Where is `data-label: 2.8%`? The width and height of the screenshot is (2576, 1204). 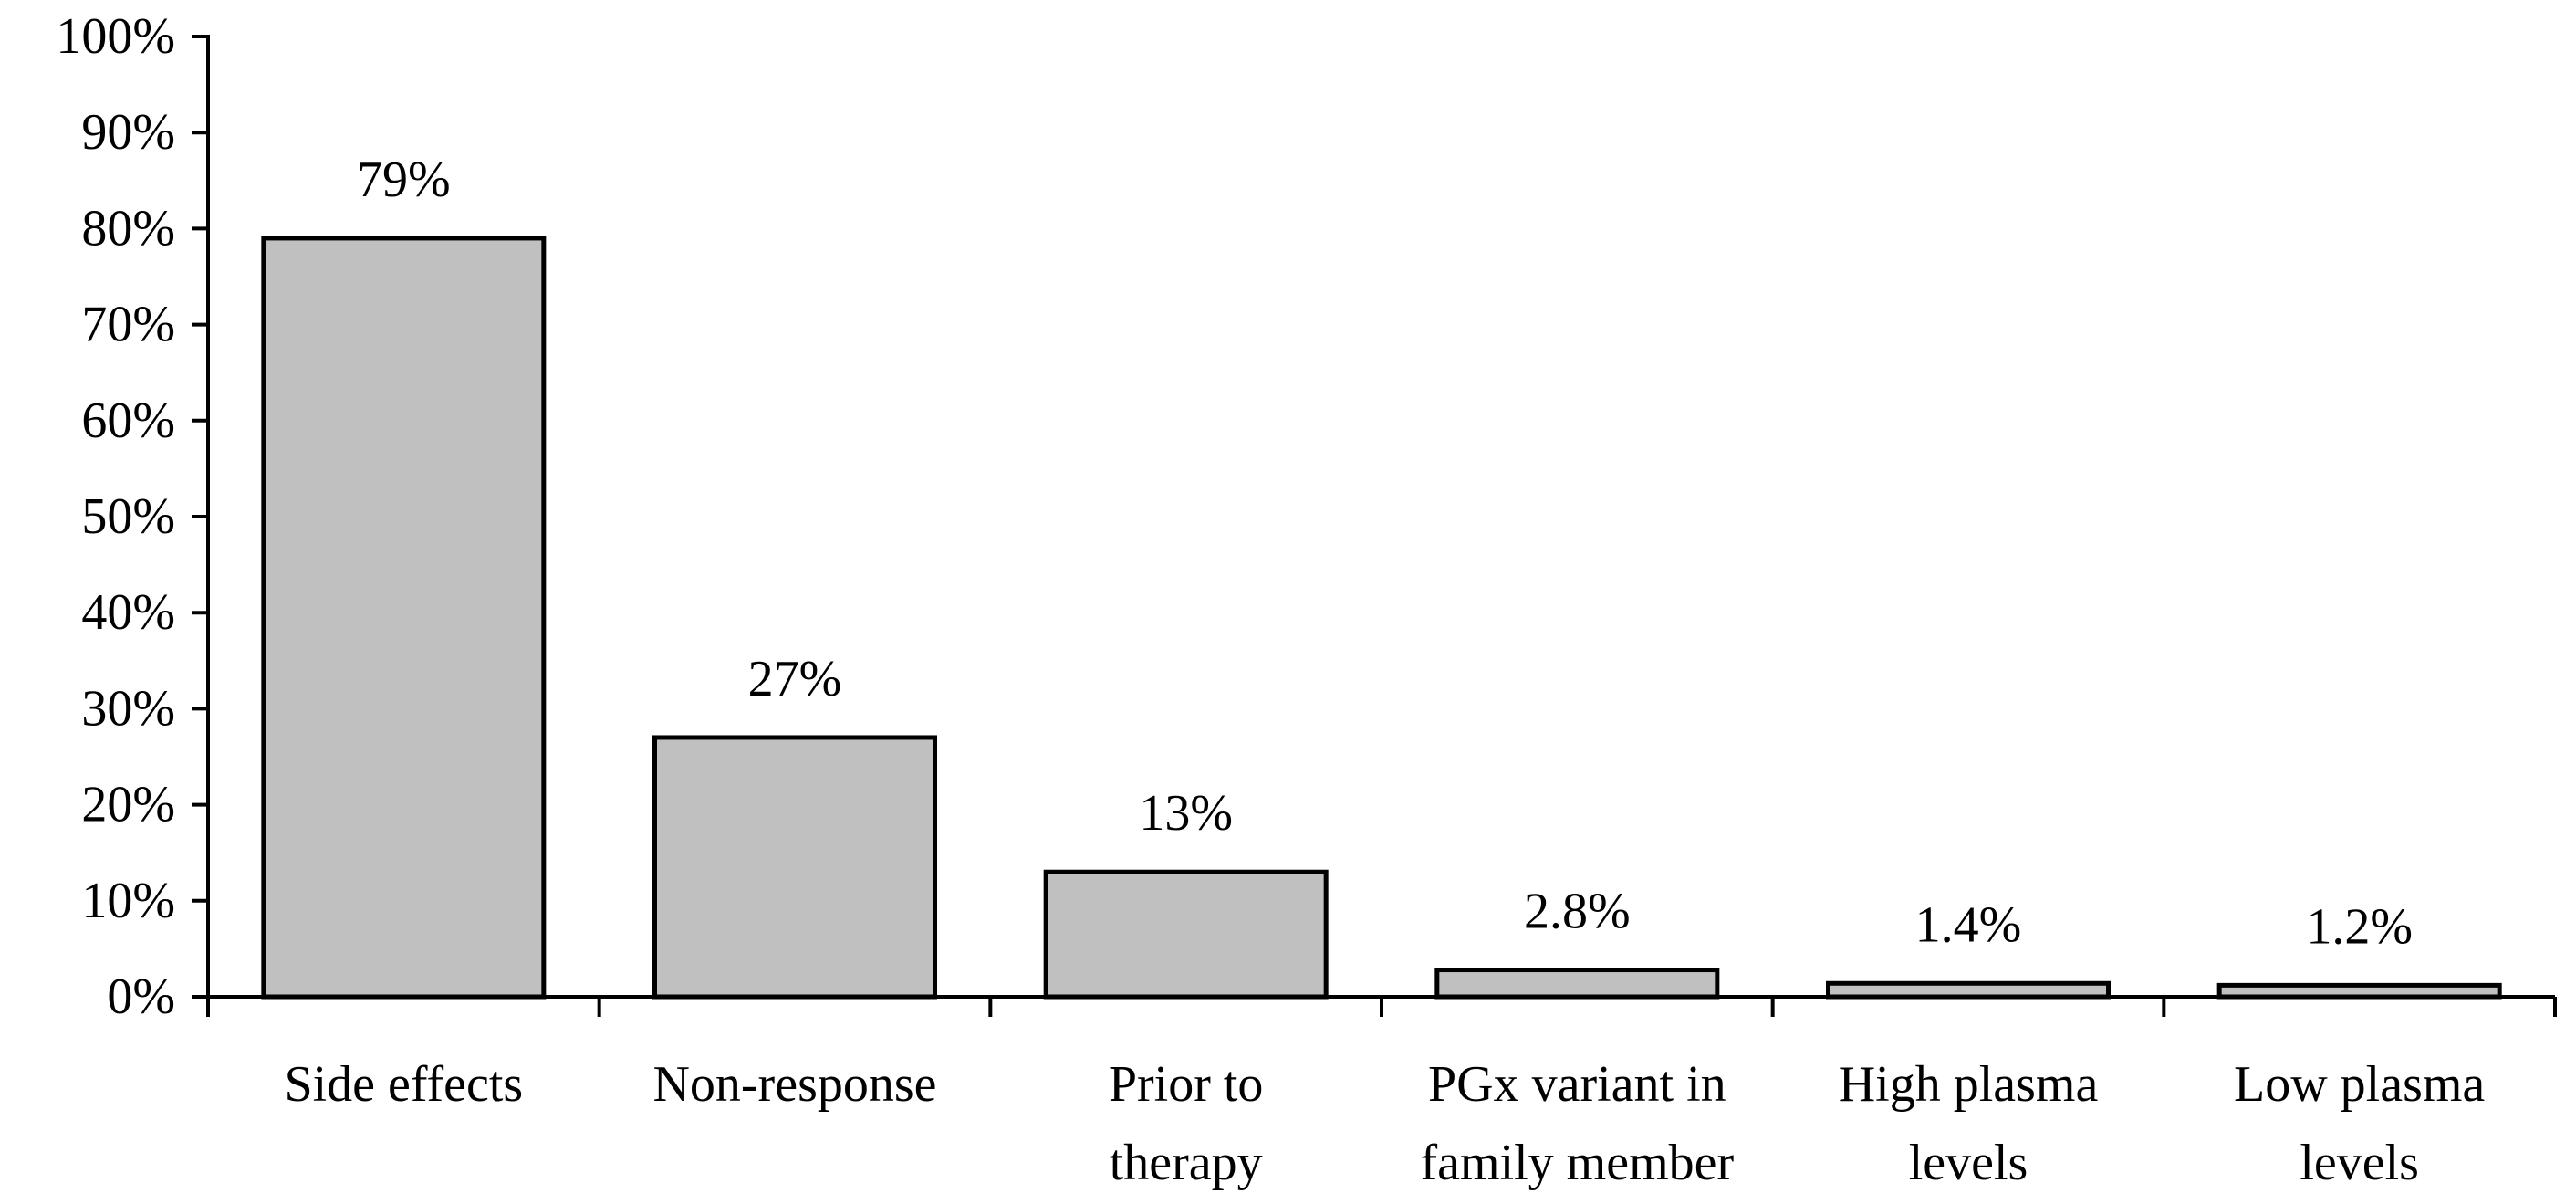 data-label: 2.8% is located at coordinates (1577, 912).